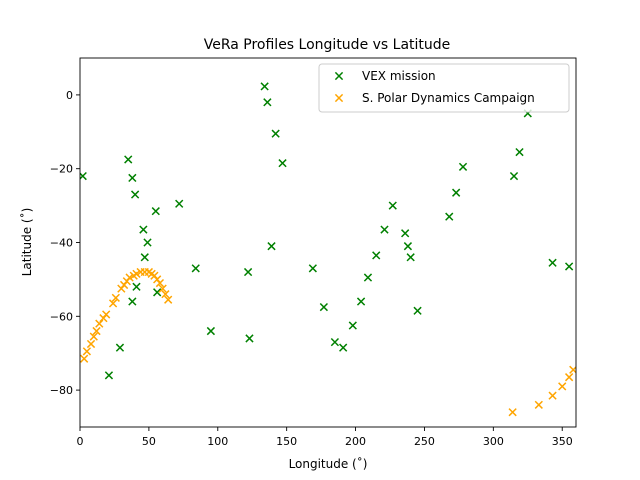  What do you see at coordinates (61, 243) in the screenshot?
I see `y-tick-label: −40` at bounding box center [61, 243].